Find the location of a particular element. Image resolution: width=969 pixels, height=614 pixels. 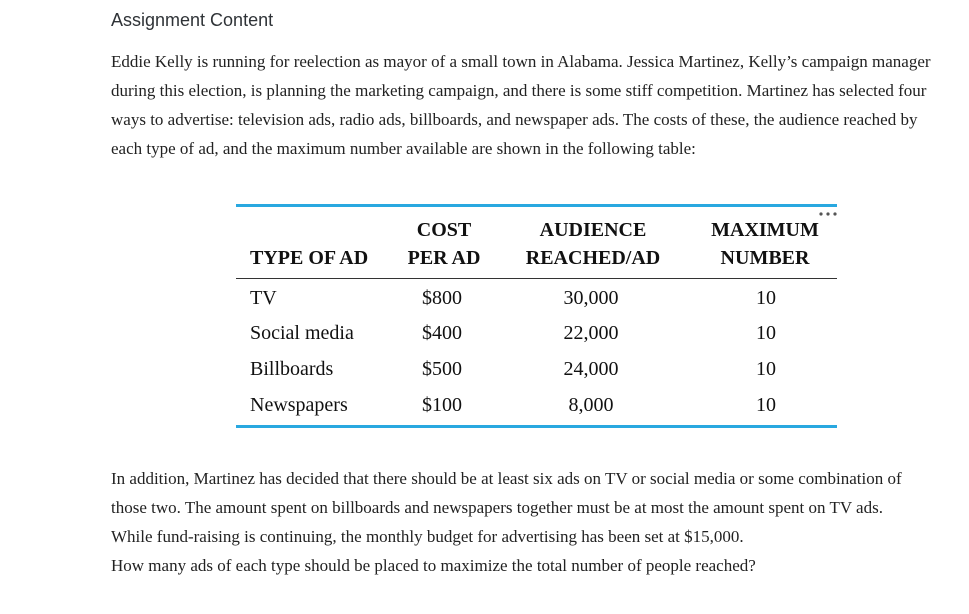

row-cost: $400 is located at coordinates (442, 333).